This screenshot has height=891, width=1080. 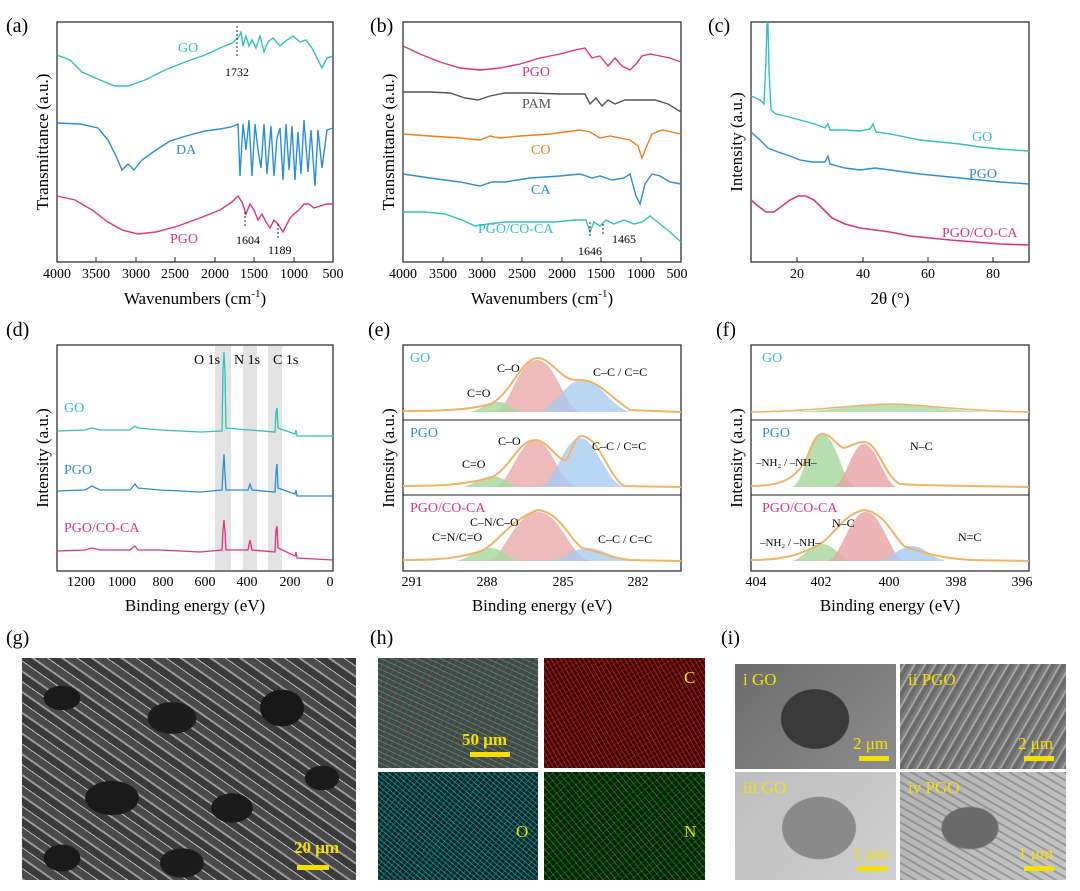 What do you see at coordinates (542, 605) in the screenshot?
I see `x-axis-label-e: Binding energy (eV)` at bounding box center [542, 605].